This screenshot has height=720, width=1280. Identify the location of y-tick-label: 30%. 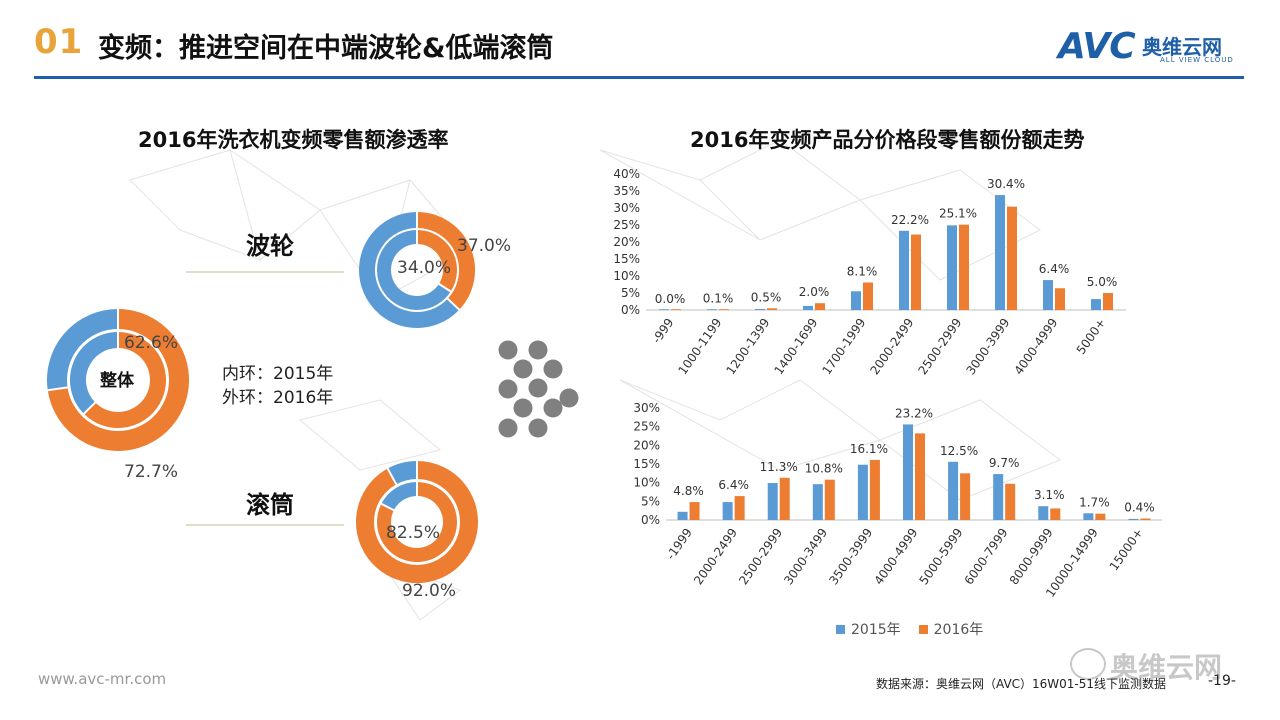
(646, 408).